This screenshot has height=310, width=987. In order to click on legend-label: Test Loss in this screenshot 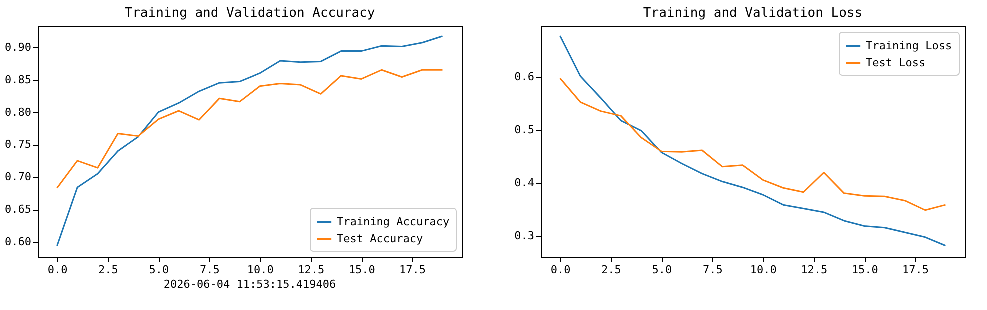, I will do `click(896, 63)`.